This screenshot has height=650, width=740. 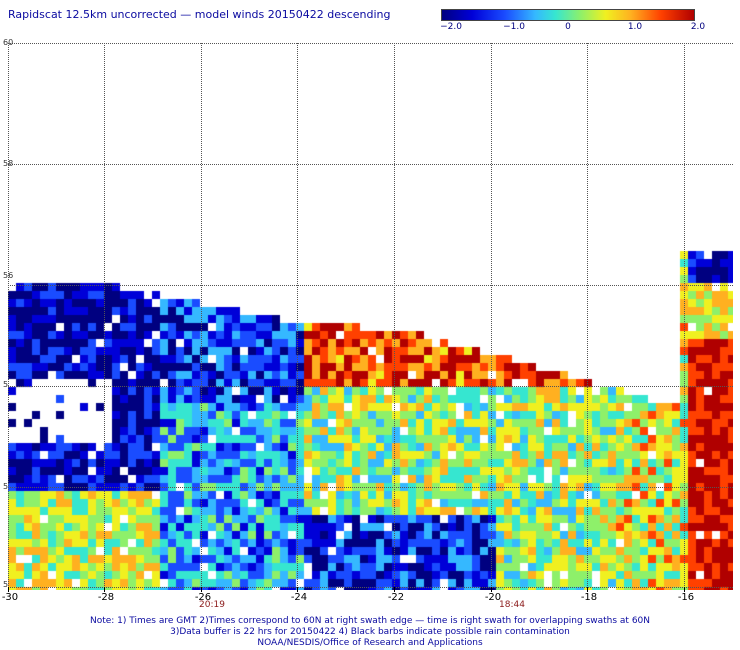 What do you see at coordinates (589, 597) in the screenshot?
I see `lon-label: -18` at bounding box center [589, 597].